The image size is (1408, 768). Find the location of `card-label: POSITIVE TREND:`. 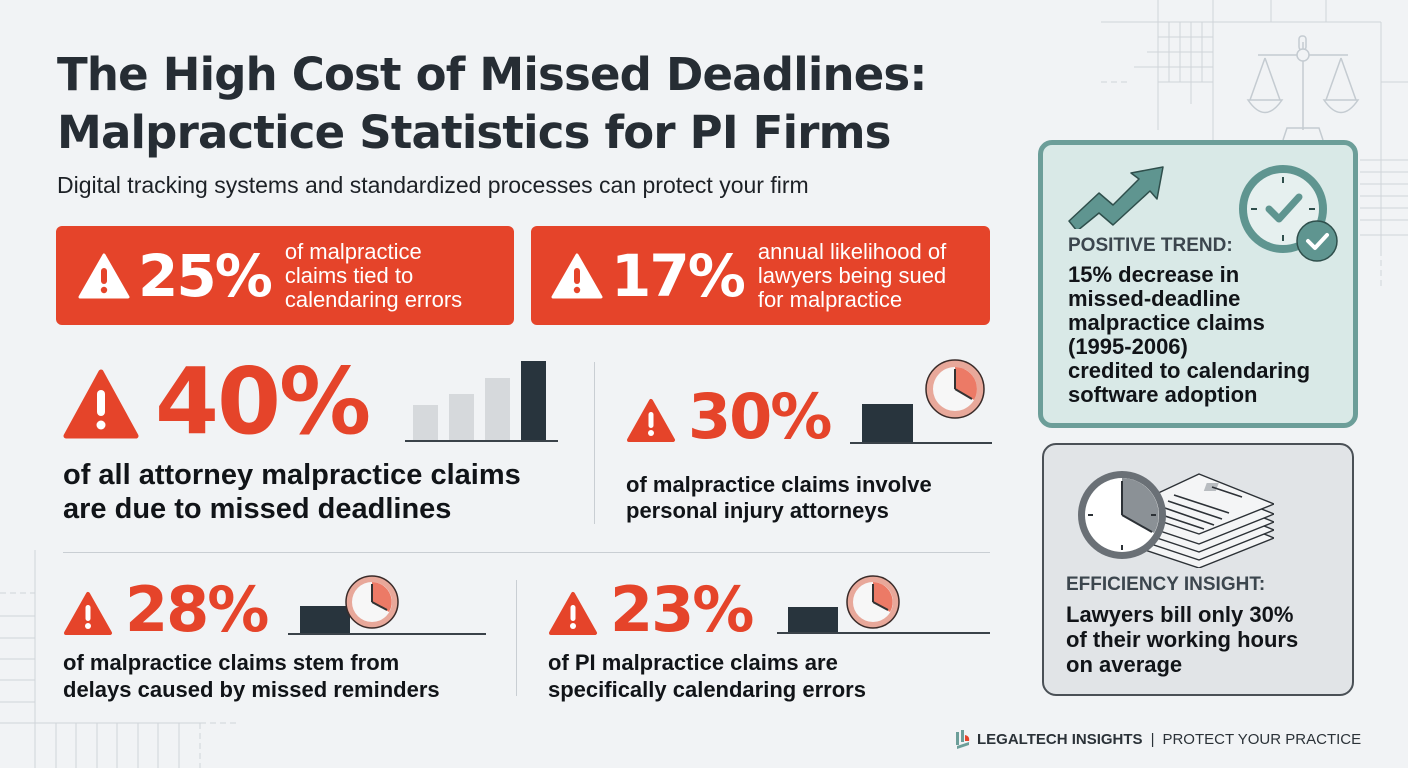

card-label: POSITIVE TREND: is located at coordinates (1150, 245).